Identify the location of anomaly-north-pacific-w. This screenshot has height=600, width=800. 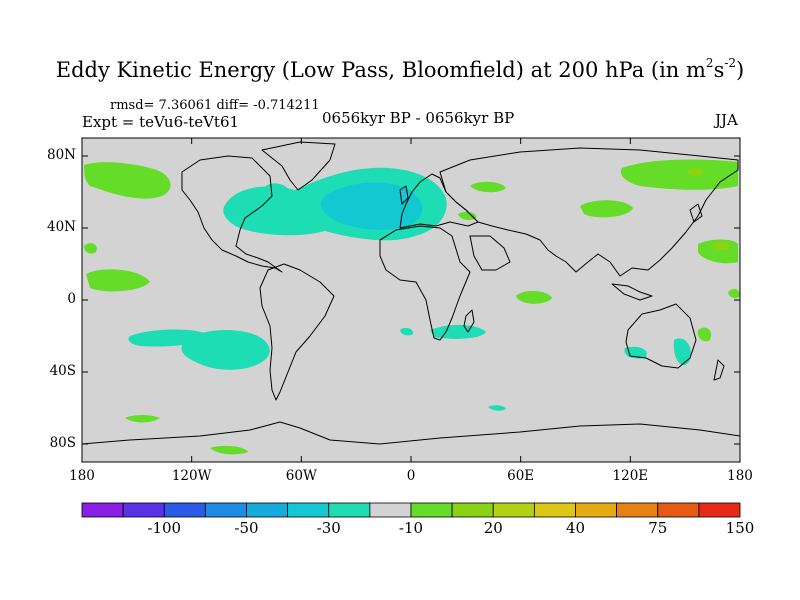
(127, 180).